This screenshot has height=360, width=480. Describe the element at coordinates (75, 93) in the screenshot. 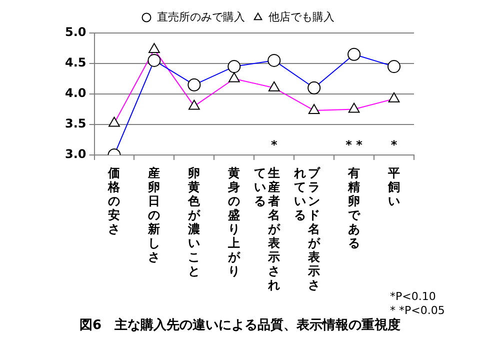

I see `y-tick-label: 4.0` at that location.